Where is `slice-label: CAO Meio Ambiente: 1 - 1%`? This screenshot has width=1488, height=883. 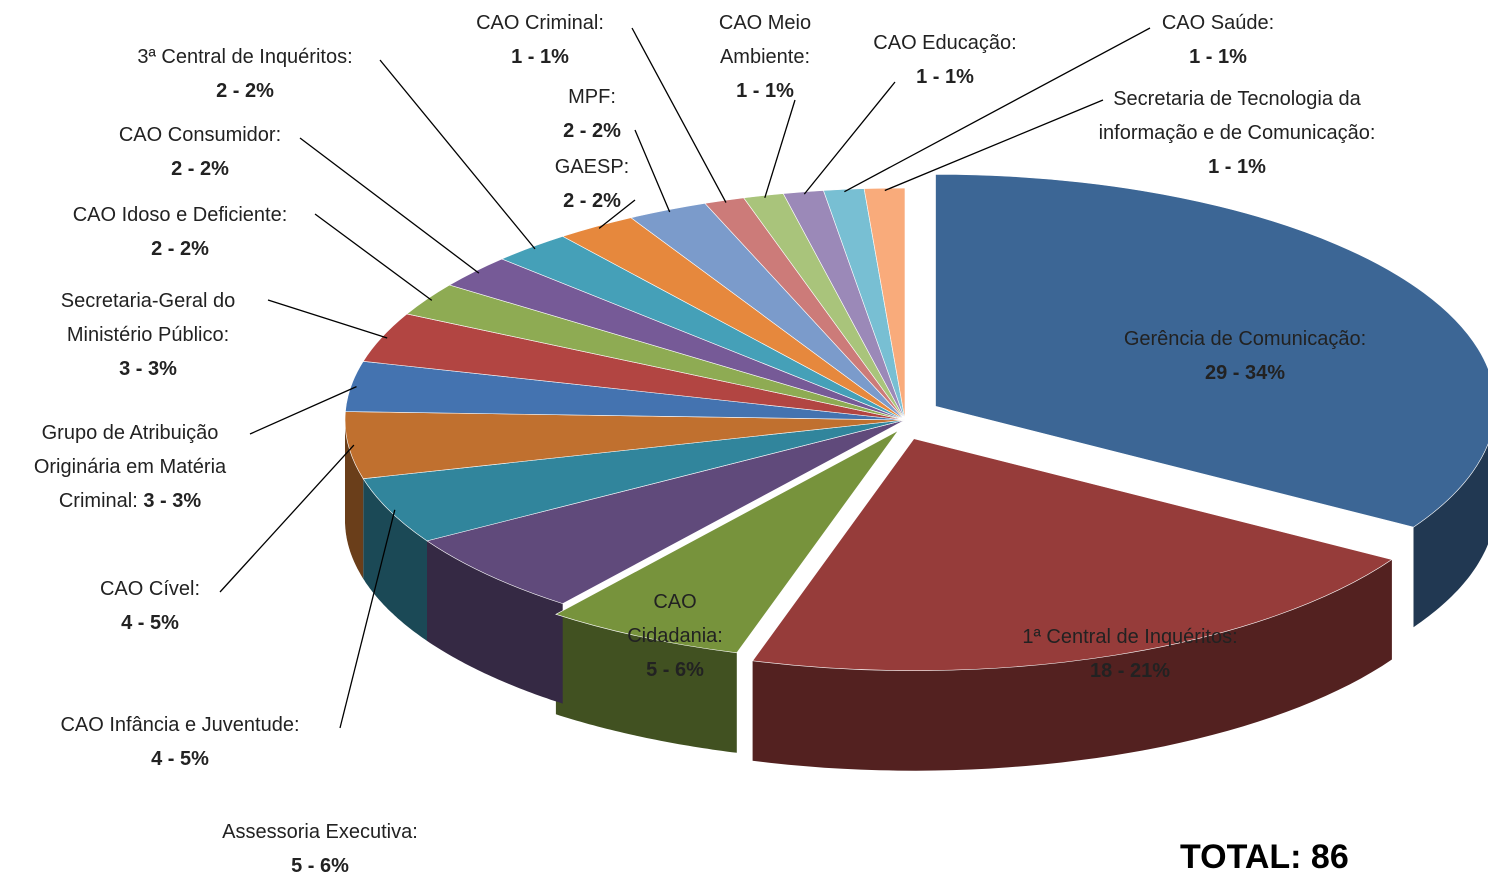
slice-label: CAO Meio Ambiente: 1 - 1% is located at coordinates (765, 57).